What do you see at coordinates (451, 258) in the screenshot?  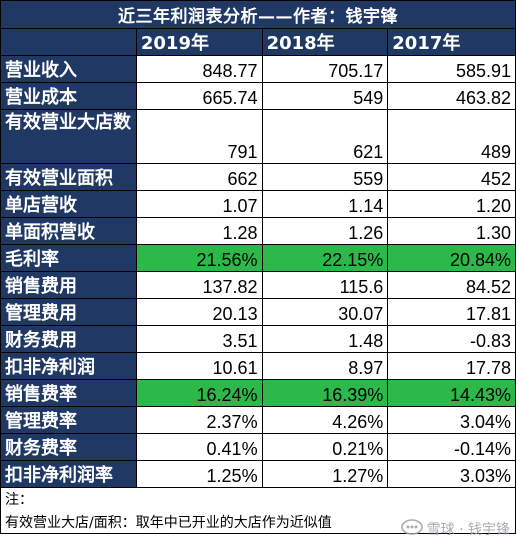 I see `value-cell: 20.84%` at bounding box center [451, 258].